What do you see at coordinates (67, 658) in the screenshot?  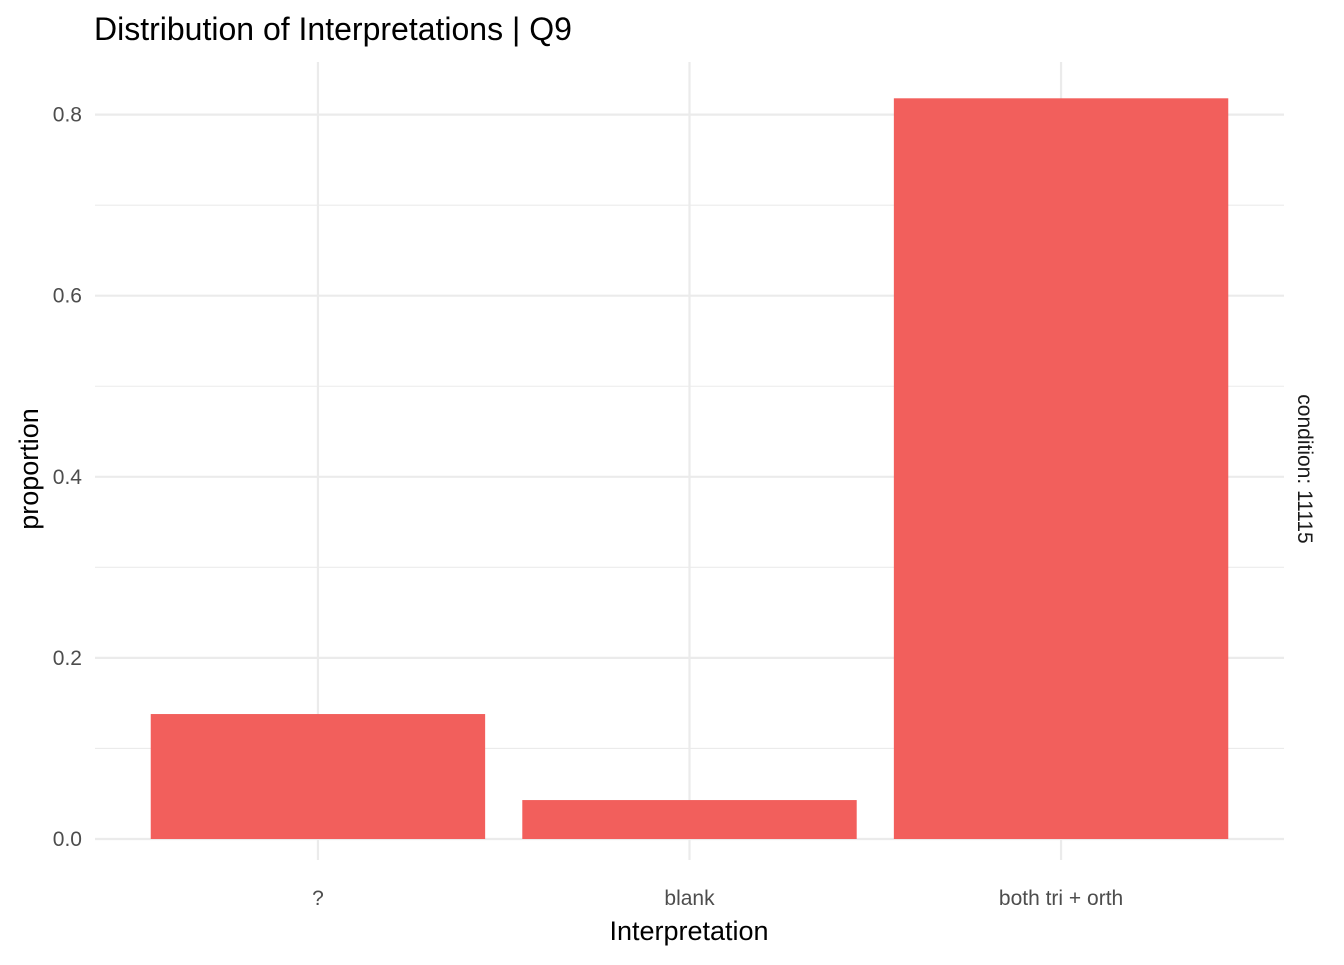 I see `y-tick-label: 0.2` at bounding box center [67, 658].